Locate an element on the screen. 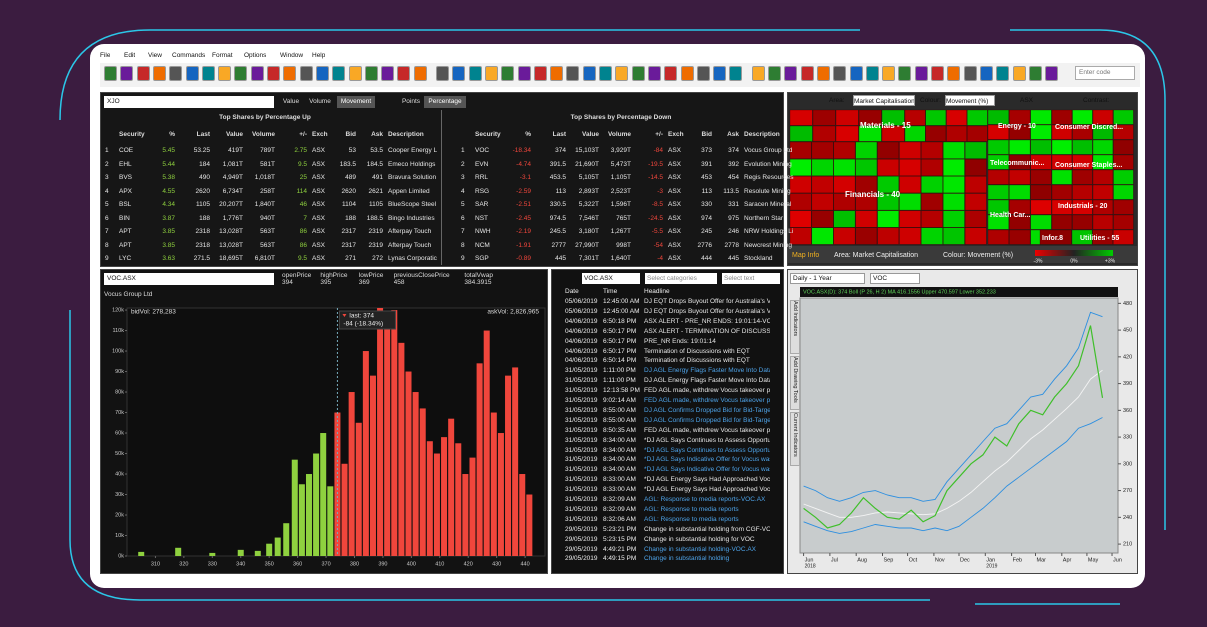  category-select: Select categories is located at coordinates (681, 278).